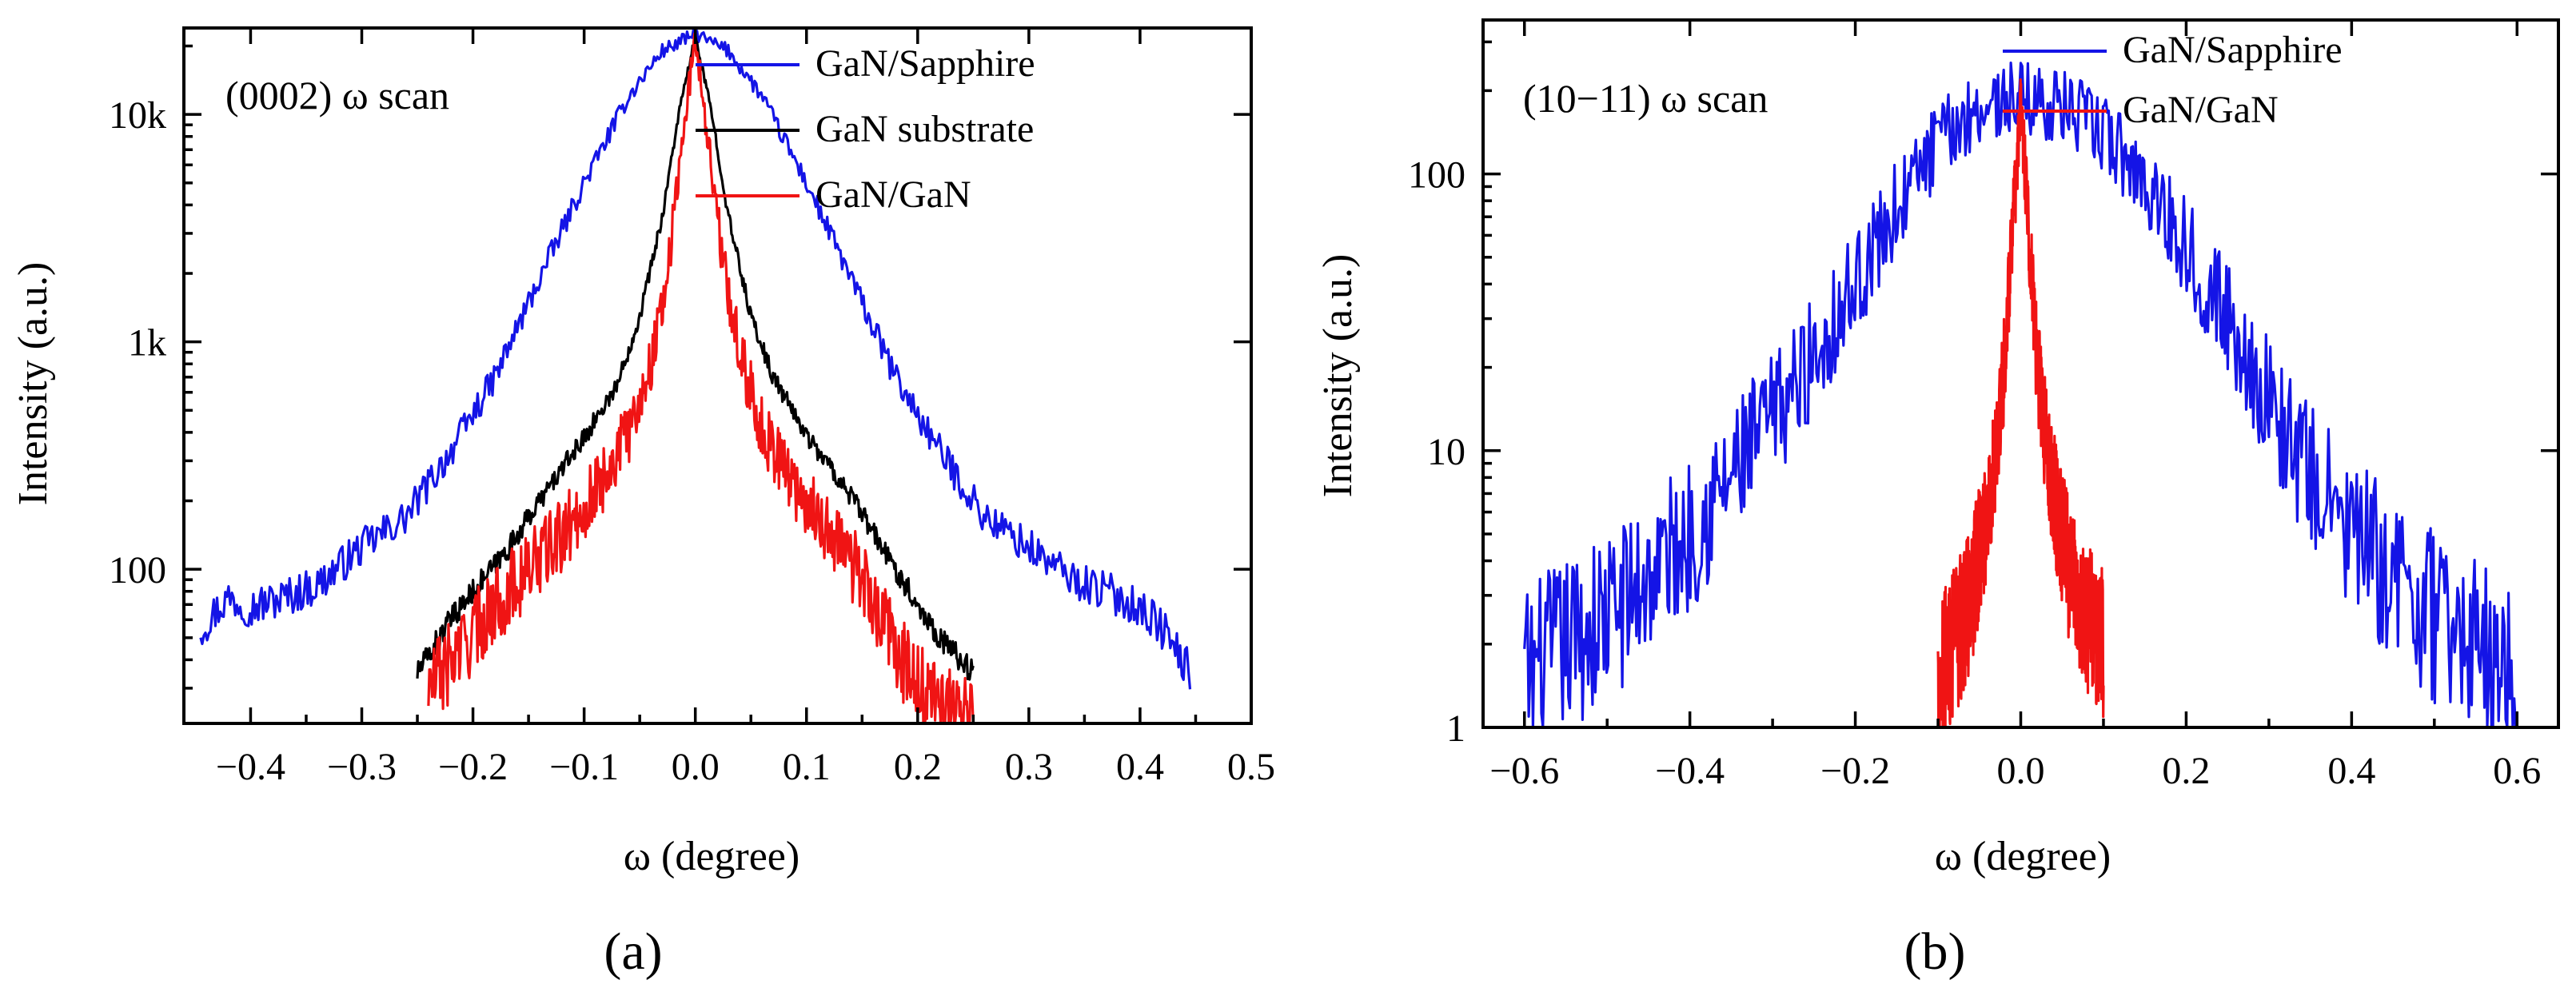 This screenshot has width=2576, height=992. I want to click on x-tick-label: 0.5, so click(1251, 767).